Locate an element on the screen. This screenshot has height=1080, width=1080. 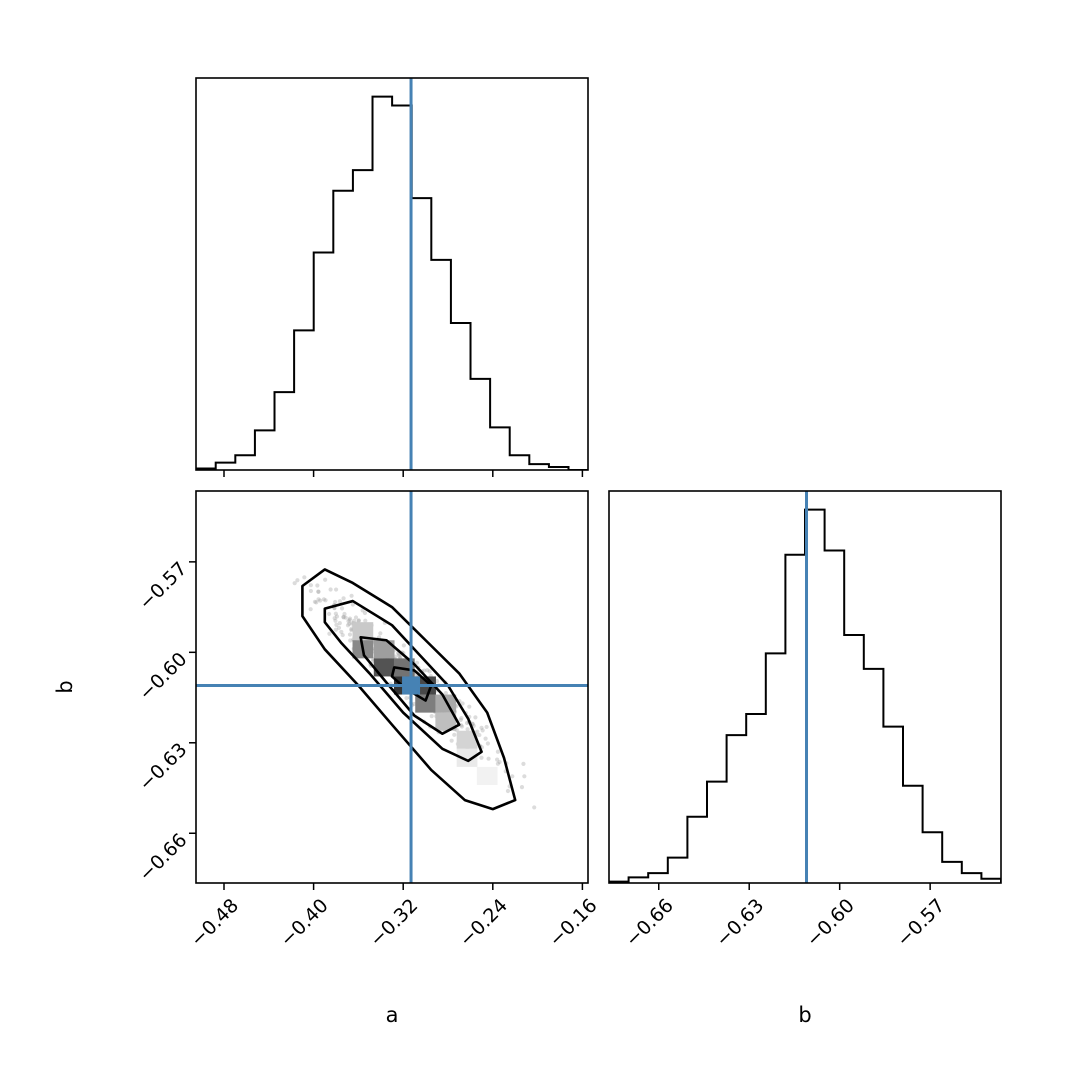
histogram-a-frame is located at coordinates (392, 274).